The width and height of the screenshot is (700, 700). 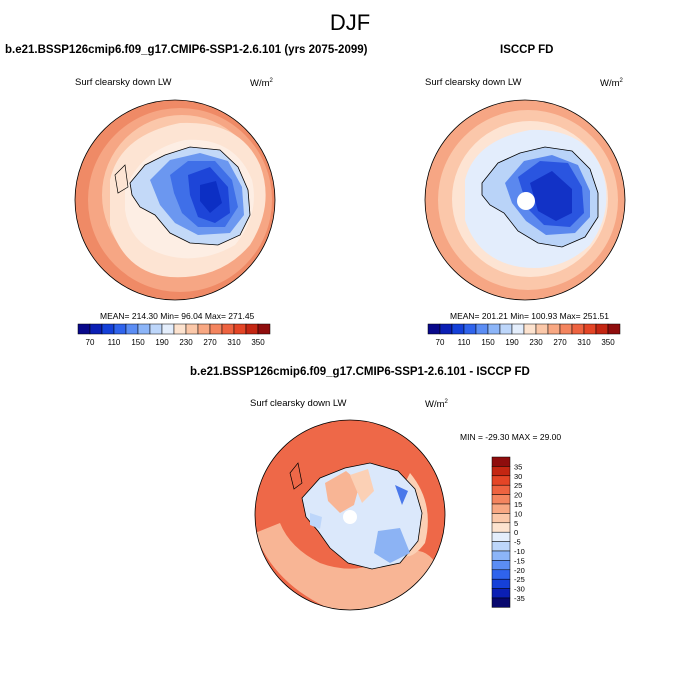 I want to click on diff-polar-map, so click(x=350, y=515).